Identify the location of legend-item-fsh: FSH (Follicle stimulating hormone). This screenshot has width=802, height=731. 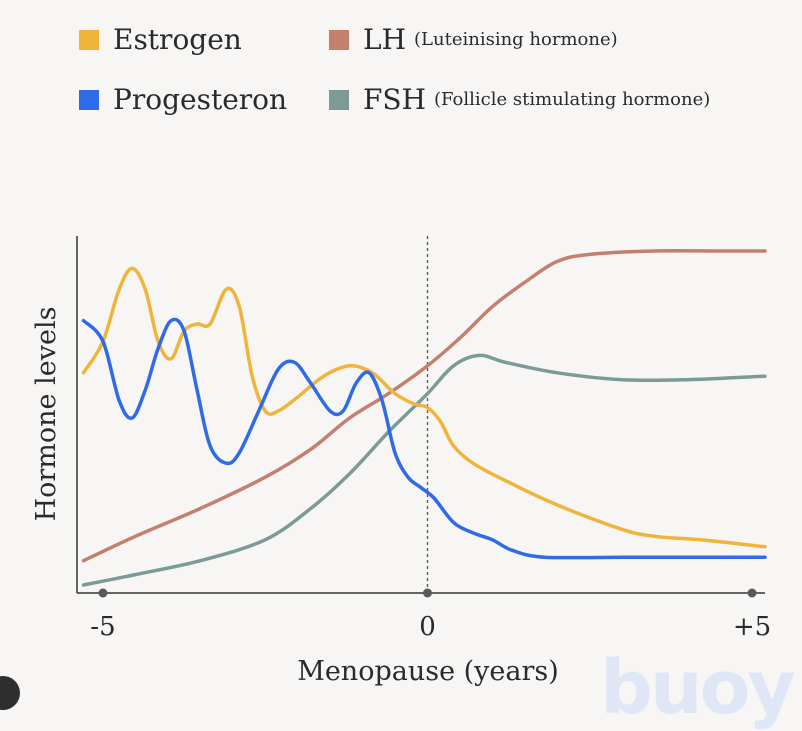
(519, 99).